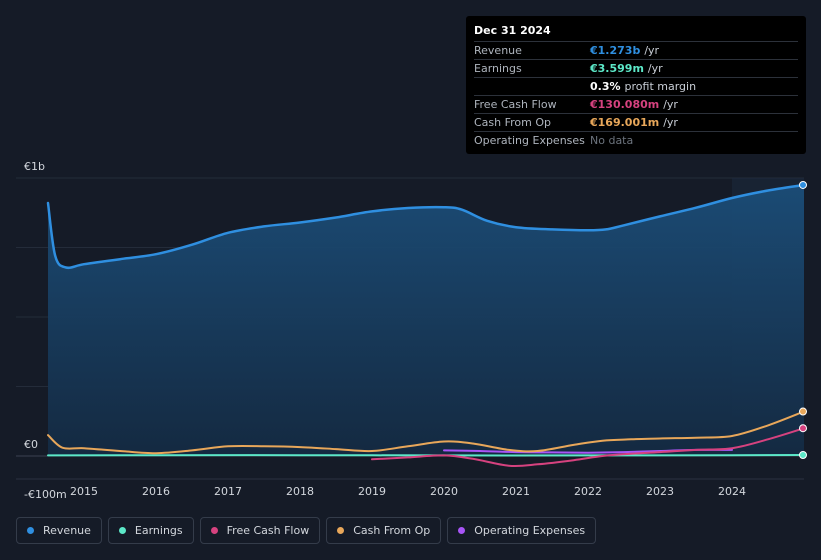 The image size is (821, 560). I want to click on x-tick-label: 2022, so click(588, 491).